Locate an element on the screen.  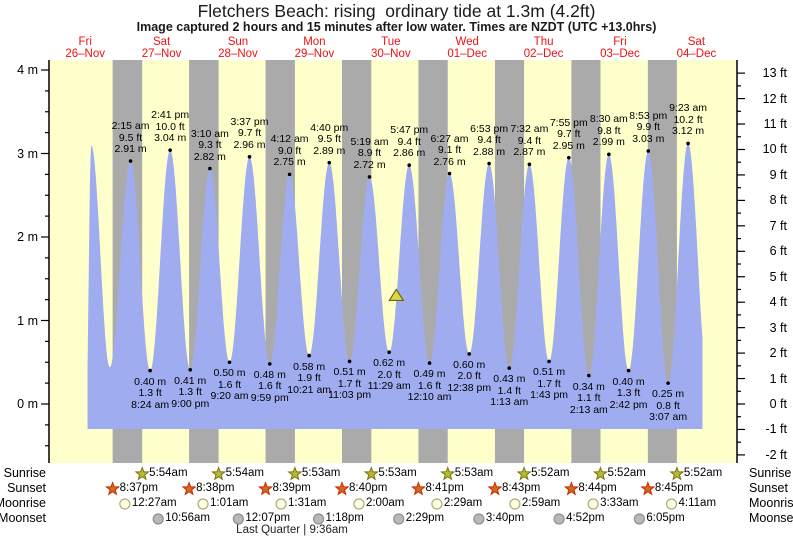
day-header-line: 26–Nov is located at coordinates (85, 54).